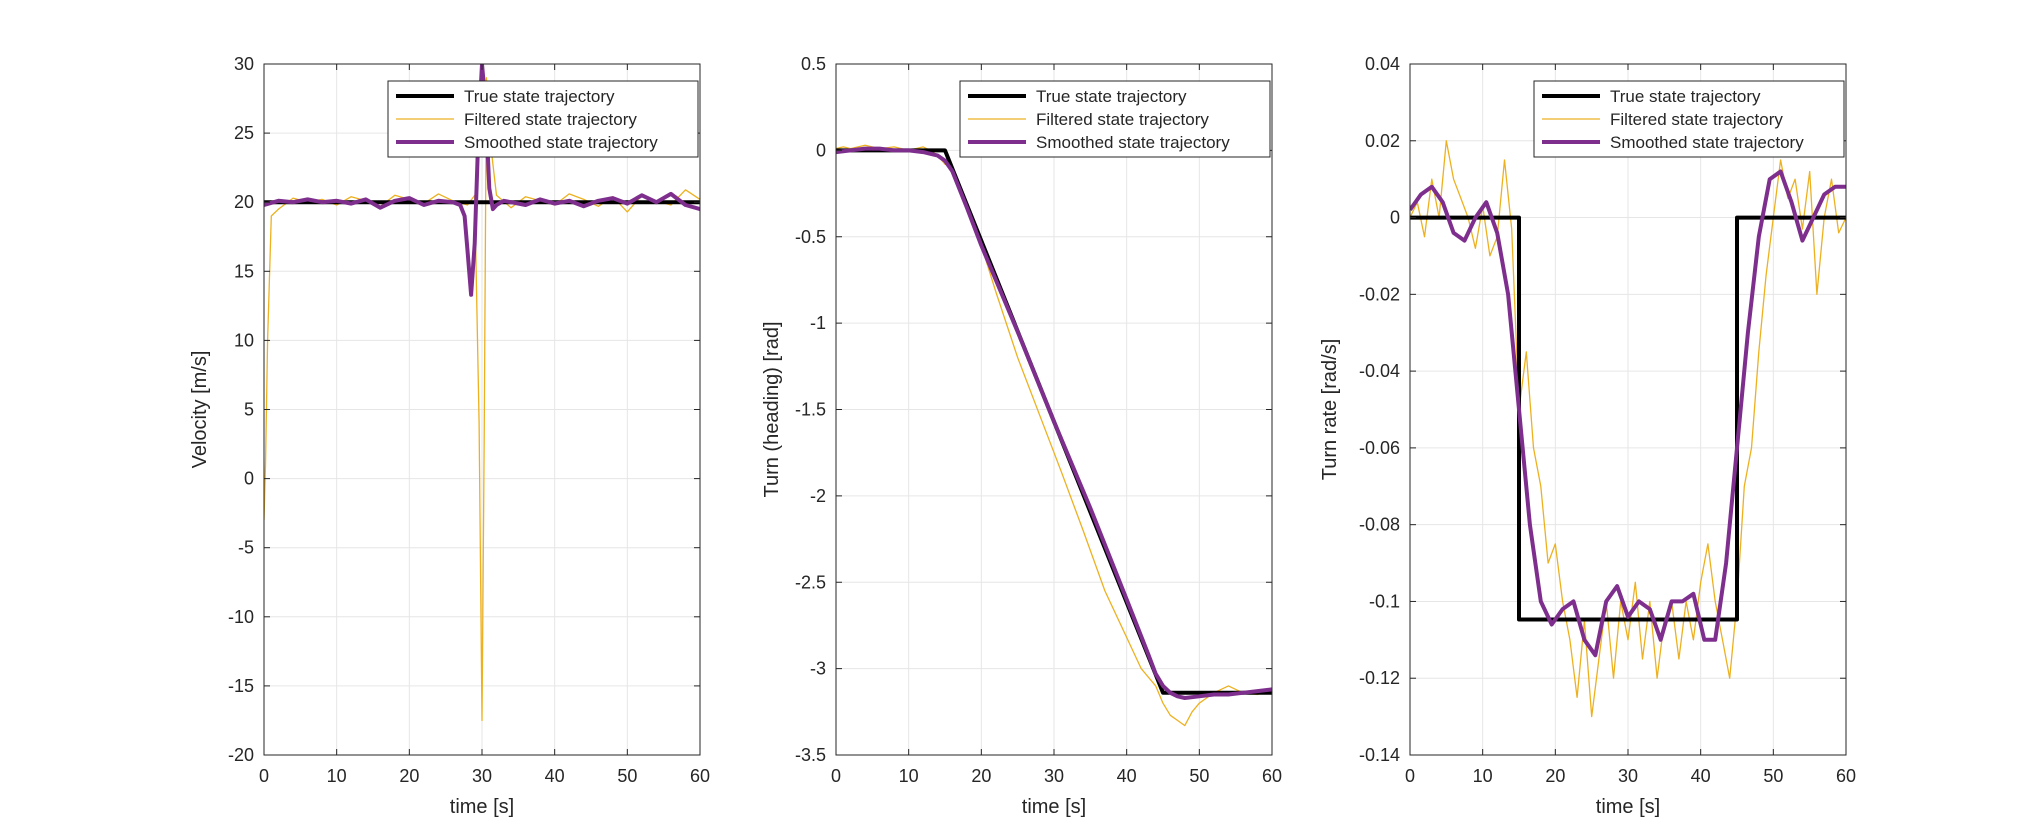 The image size is (2024, 840). Describe the element at coordinates (1379, 448) in the screenshot. I see `y-tick-label: -0.06` at that location.